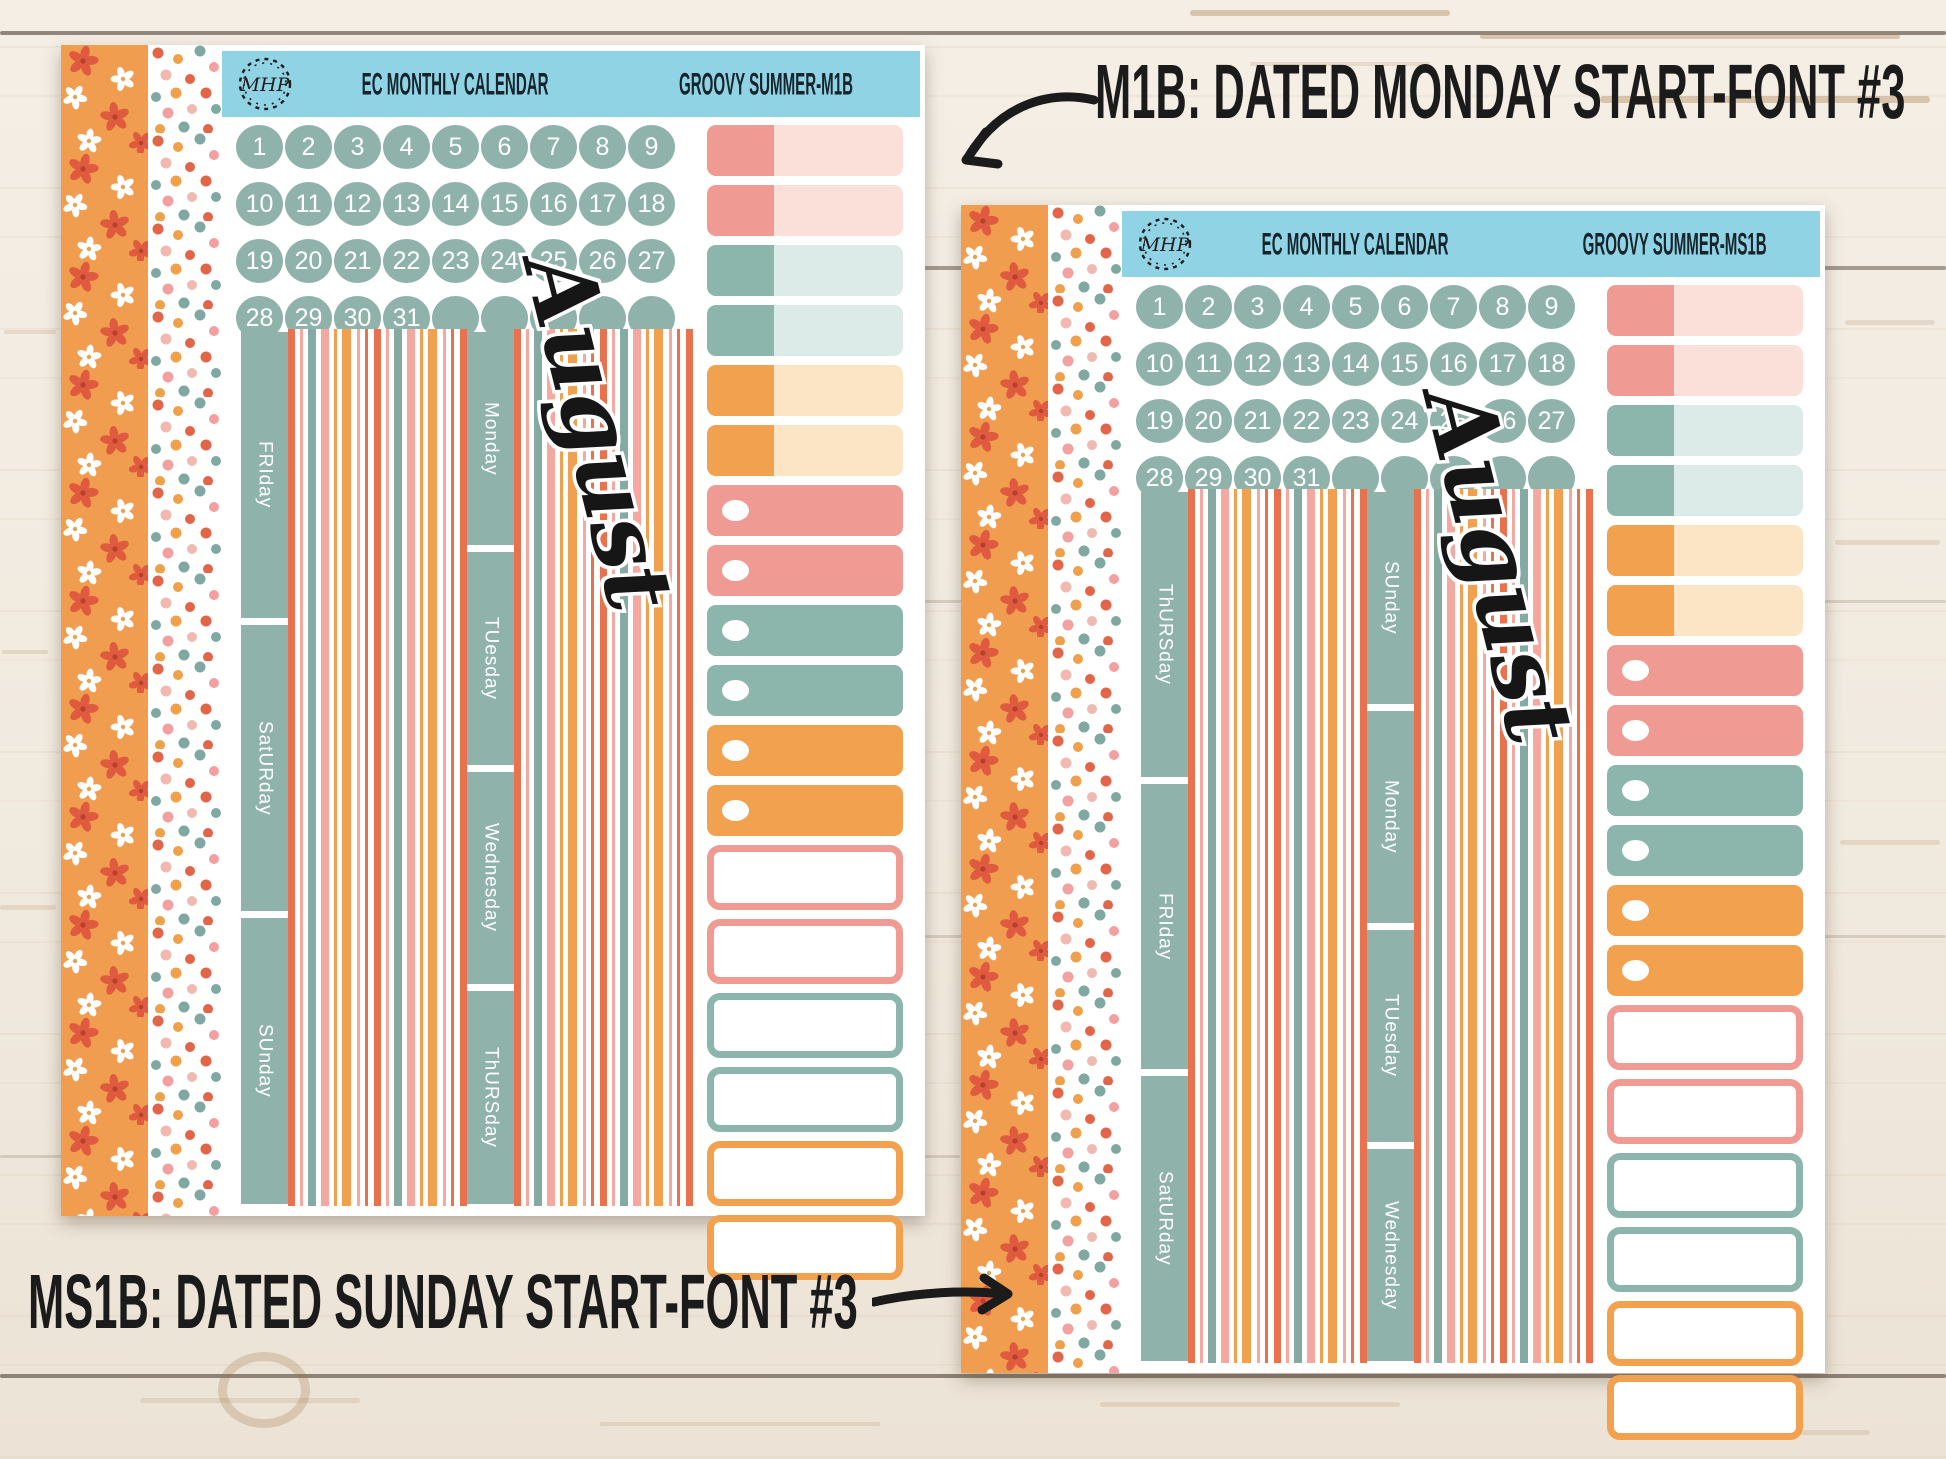  I want to click on swatch-outline-pink, so click(1705, 1111).